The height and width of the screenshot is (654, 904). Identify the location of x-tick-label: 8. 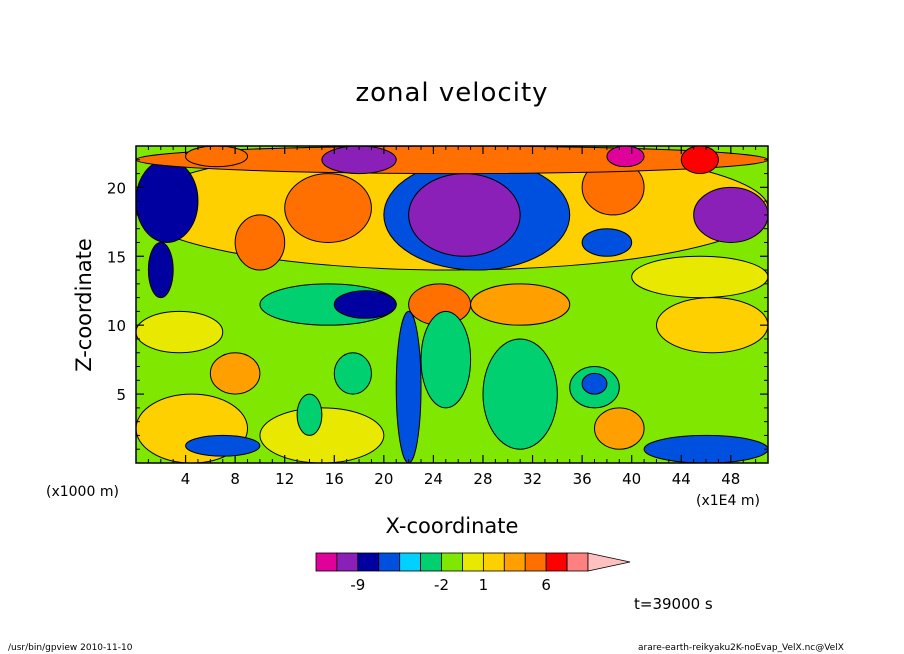
(235, 479).